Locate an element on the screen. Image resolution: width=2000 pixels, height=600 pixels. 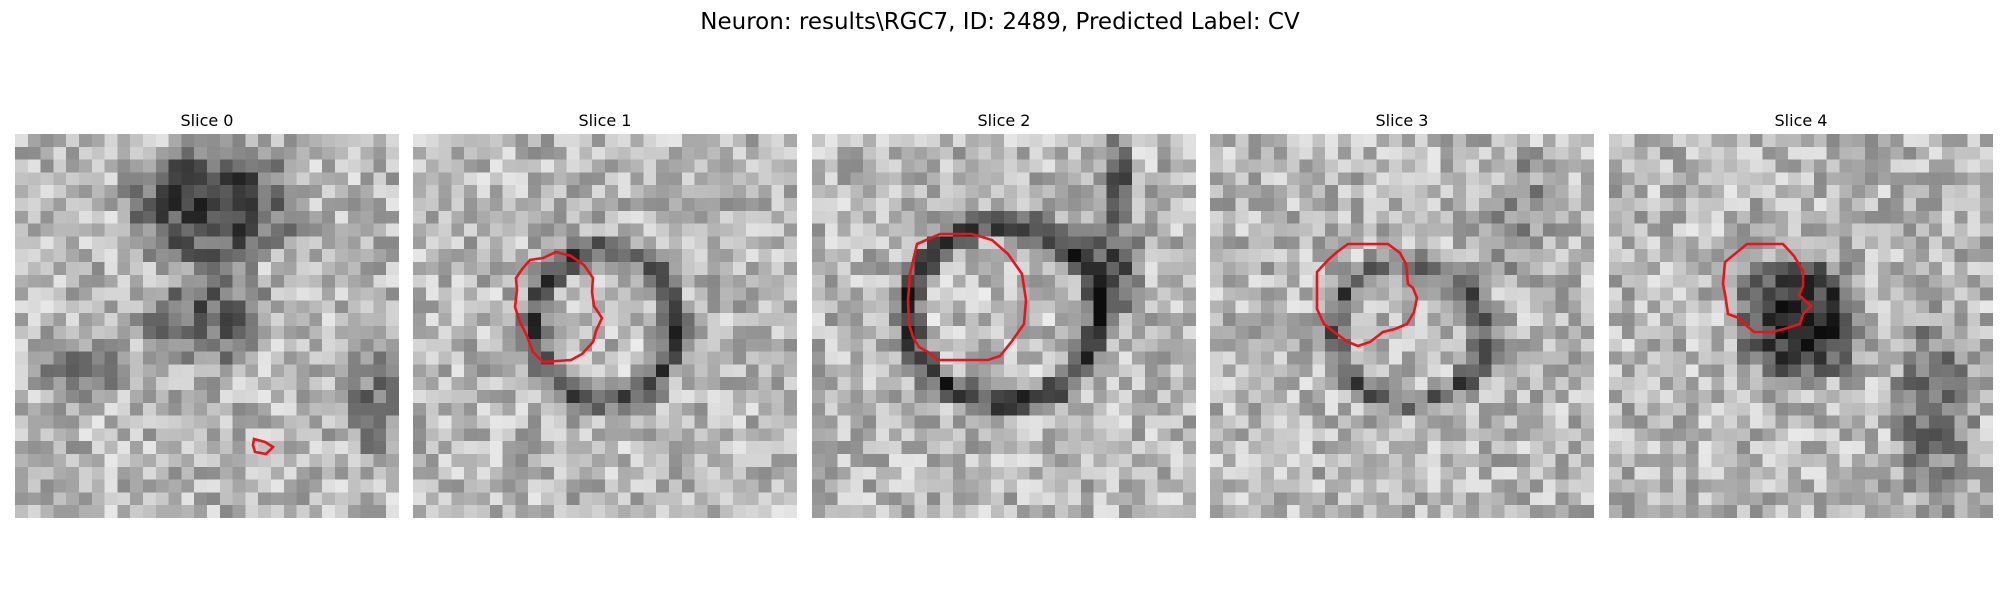
slice-title: Slice 3 is located at coordinates (1402, 120).